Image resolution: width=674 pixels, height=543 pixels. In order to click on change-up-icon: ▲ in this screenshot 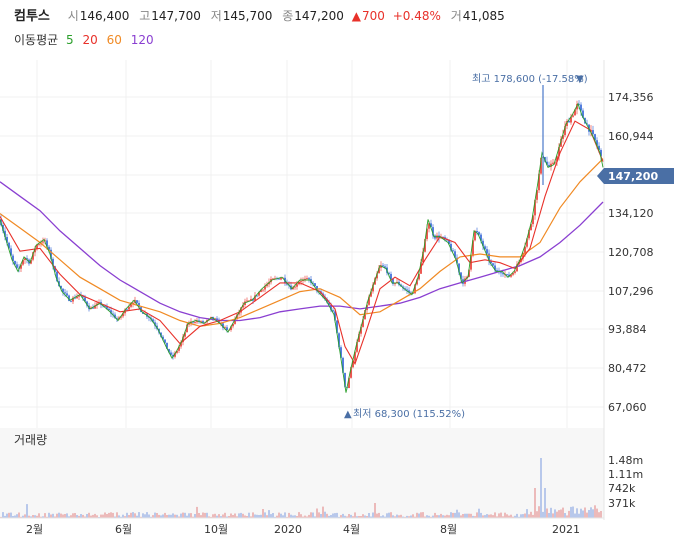, I will do `click(356, 16)`.